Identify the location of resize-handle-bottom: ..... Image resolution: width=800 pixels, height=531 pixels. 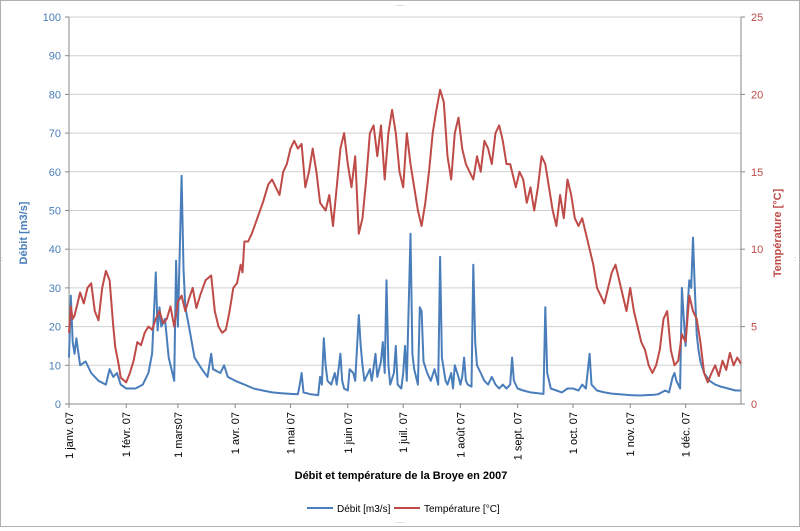
(400, 521).